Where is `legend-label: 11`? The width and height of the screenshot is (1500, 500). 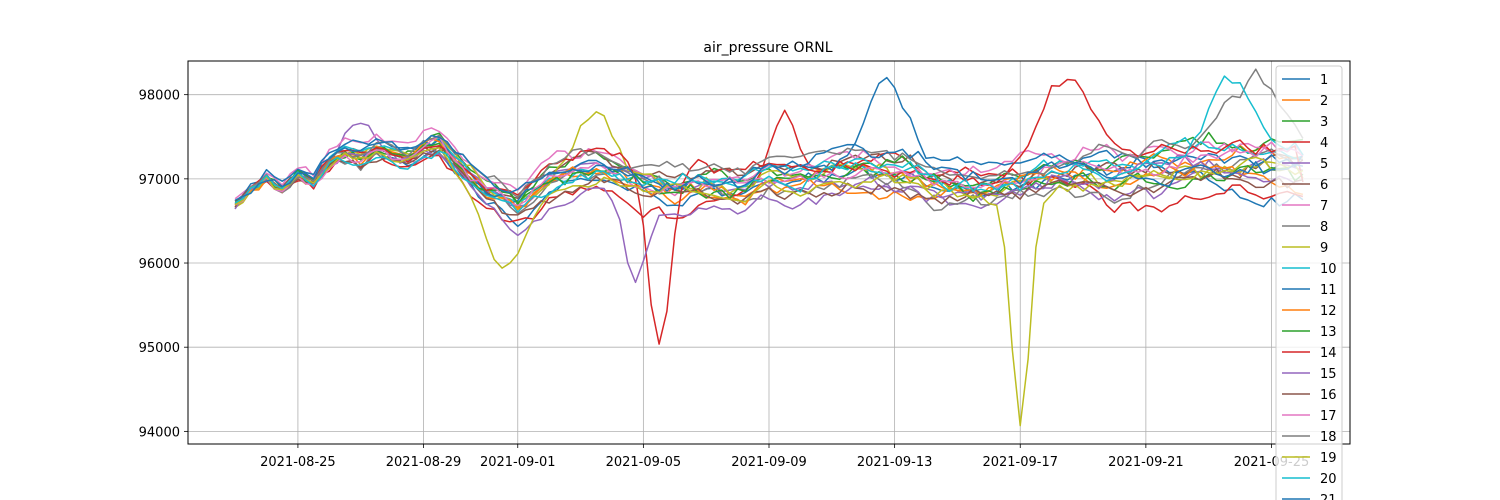 legend-label: 11 is located at coordinates (1328, 290).